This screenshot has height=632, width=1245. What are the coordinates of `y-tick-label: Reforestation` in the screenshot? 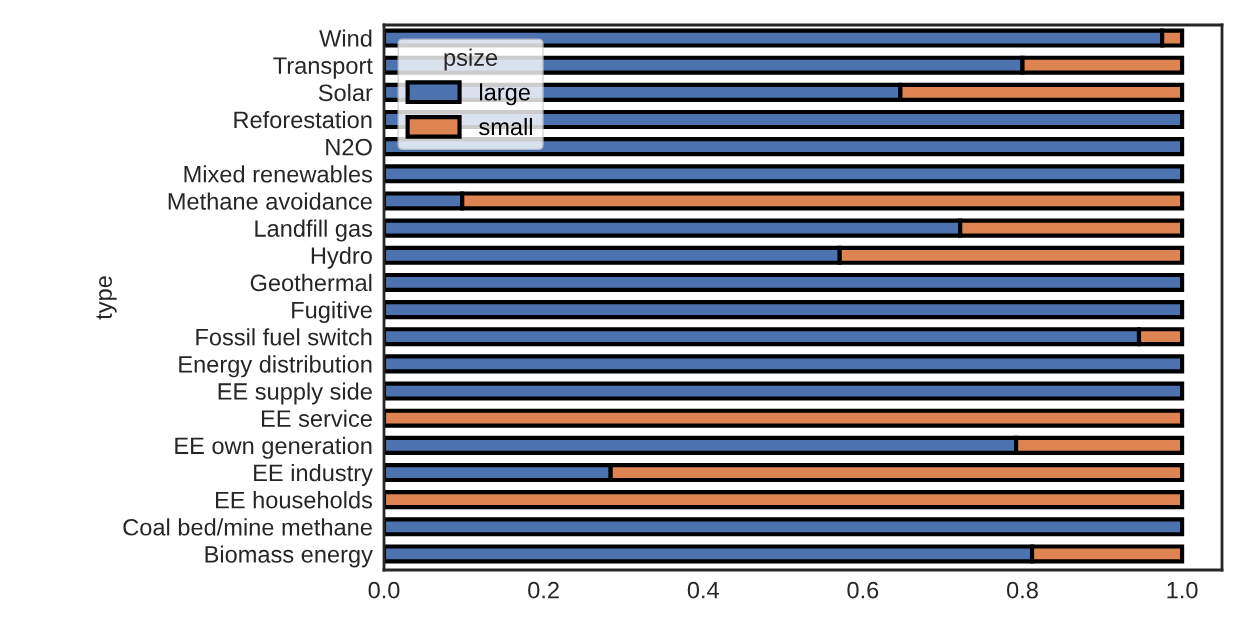 It's located at (303, 119).